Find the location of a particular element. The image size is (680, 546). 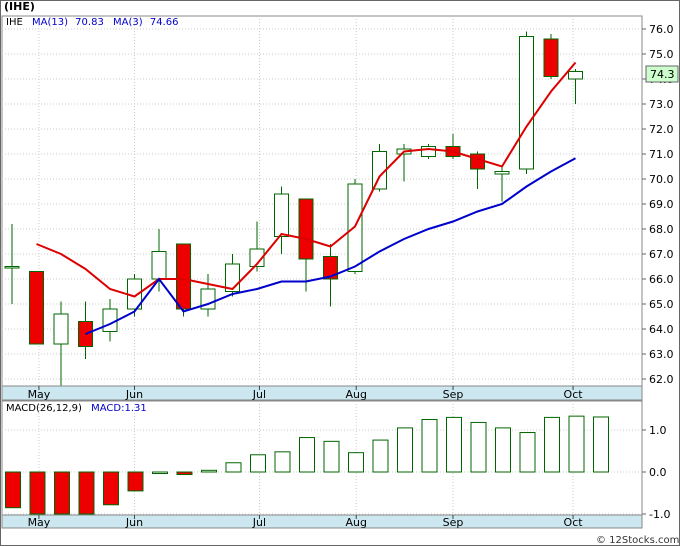

price-tick-label: 70.0 is located at coordinates (661, 179).